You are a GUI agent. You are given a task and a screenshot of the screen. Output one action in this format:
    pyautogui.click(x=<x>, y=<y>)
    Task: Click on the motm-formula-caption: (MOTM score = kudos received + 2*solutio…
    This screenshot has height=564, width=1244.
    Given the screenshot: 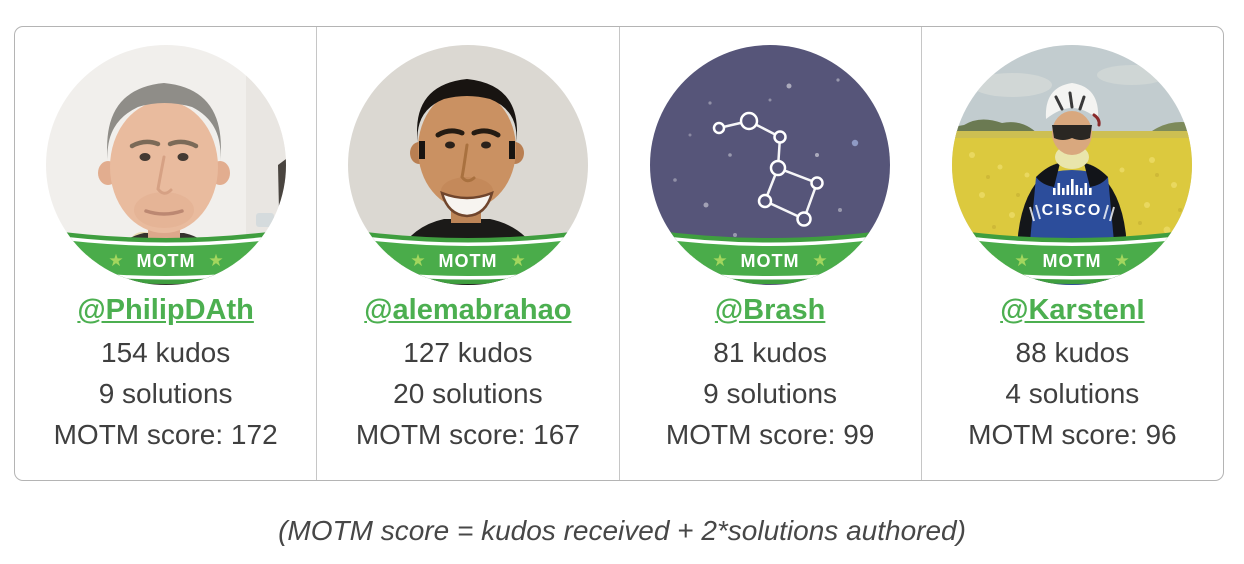 What is the action you would take?
    pyautogui.click(x=622, y=530)
    